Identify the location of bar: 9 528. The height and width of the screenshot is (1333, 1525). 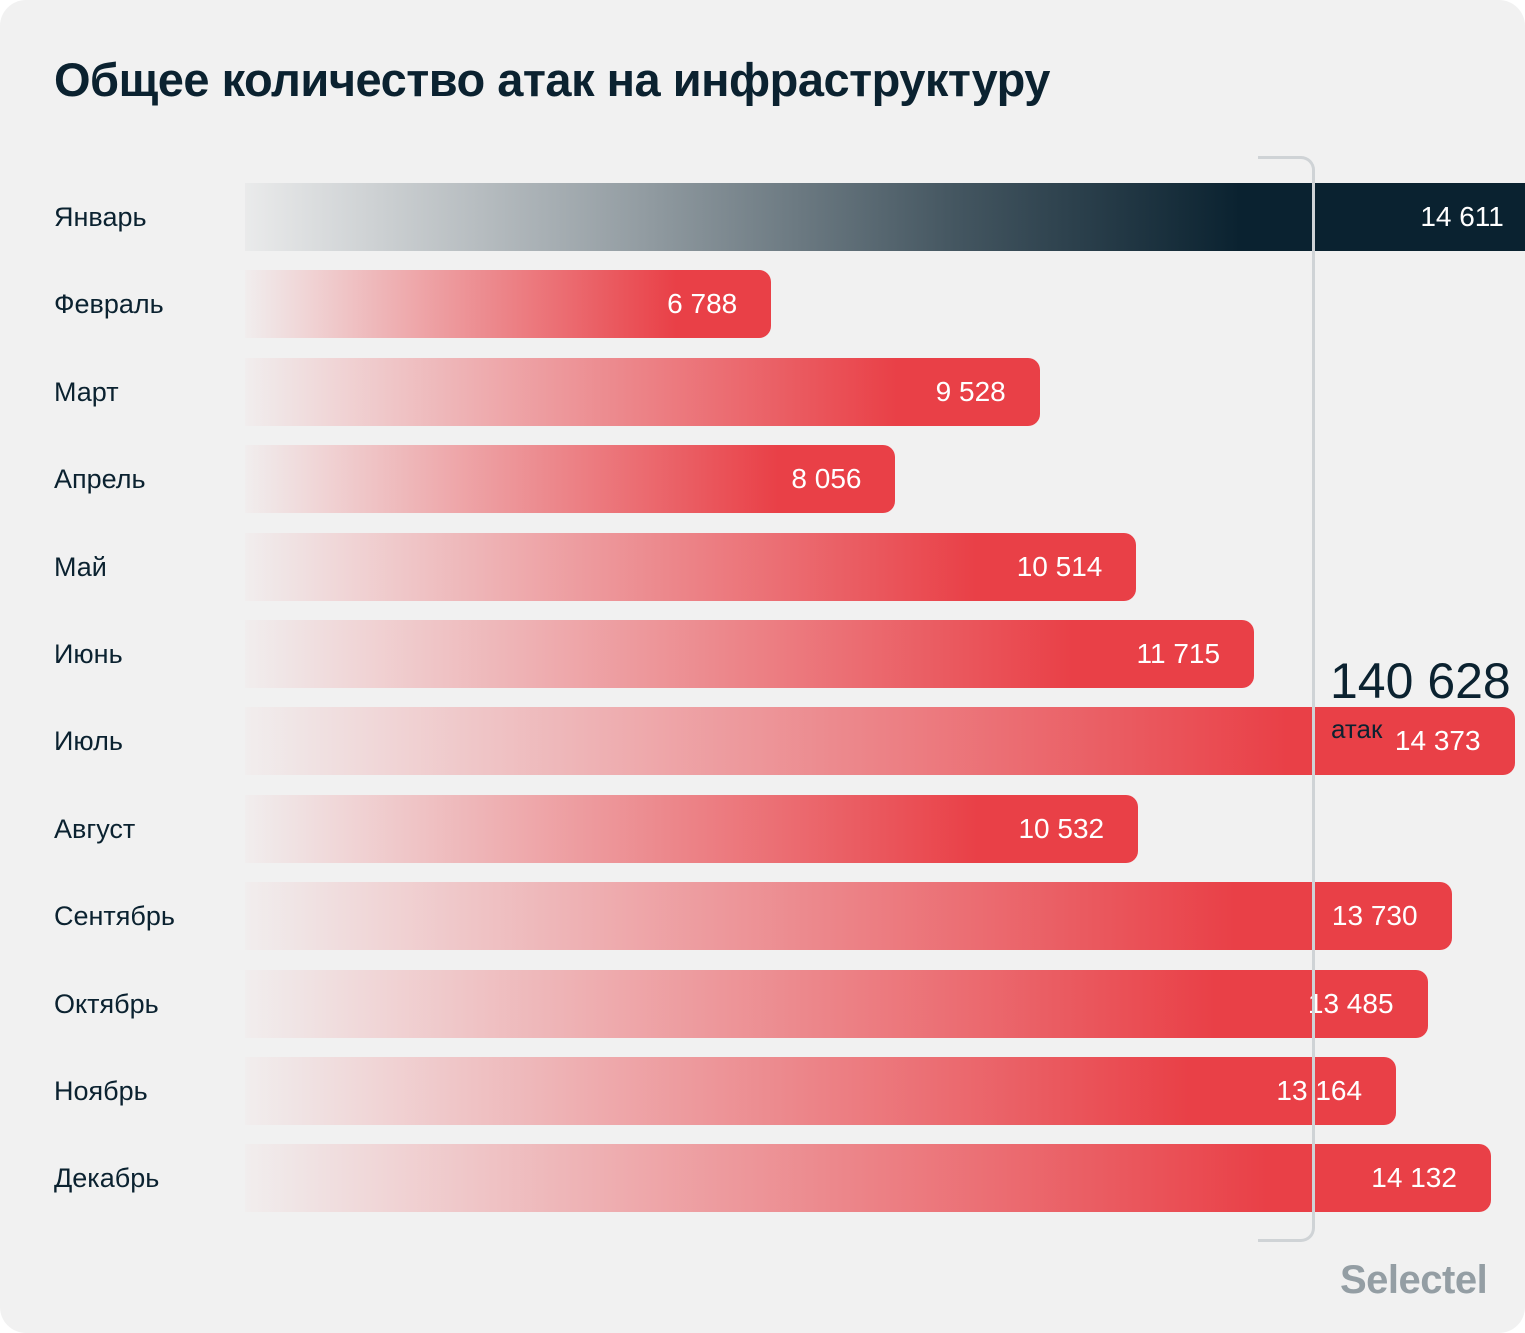
(642, 391).